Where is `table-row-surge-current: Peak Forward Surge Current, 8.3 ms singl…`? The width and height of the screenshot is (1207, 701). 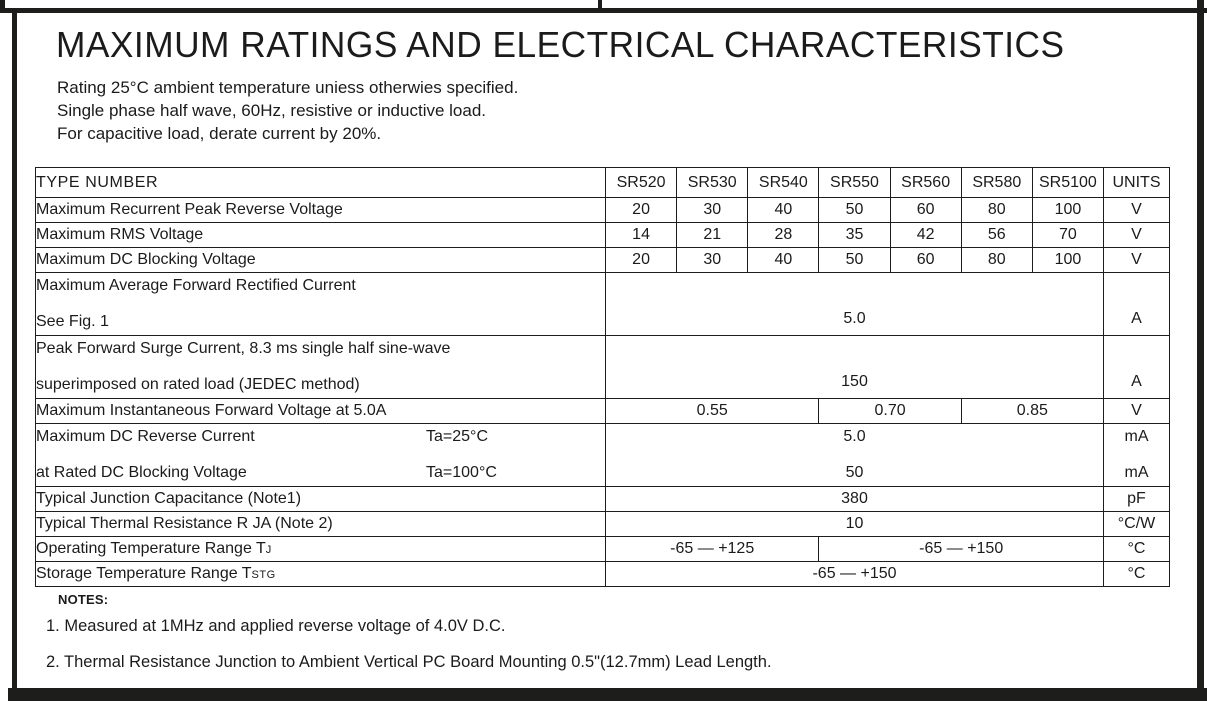
table-row-surge-current: Peak Forward Surge Current, 8.3 ms singl… is located at coordinates (602, 367).